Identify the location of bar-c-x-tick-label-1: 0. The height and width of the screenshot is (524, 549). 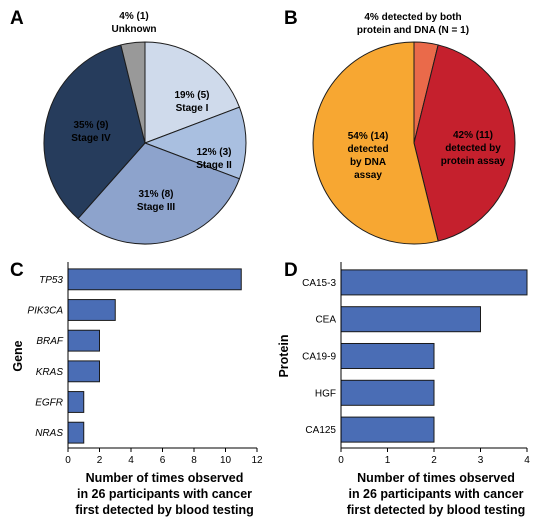
(68, 460).